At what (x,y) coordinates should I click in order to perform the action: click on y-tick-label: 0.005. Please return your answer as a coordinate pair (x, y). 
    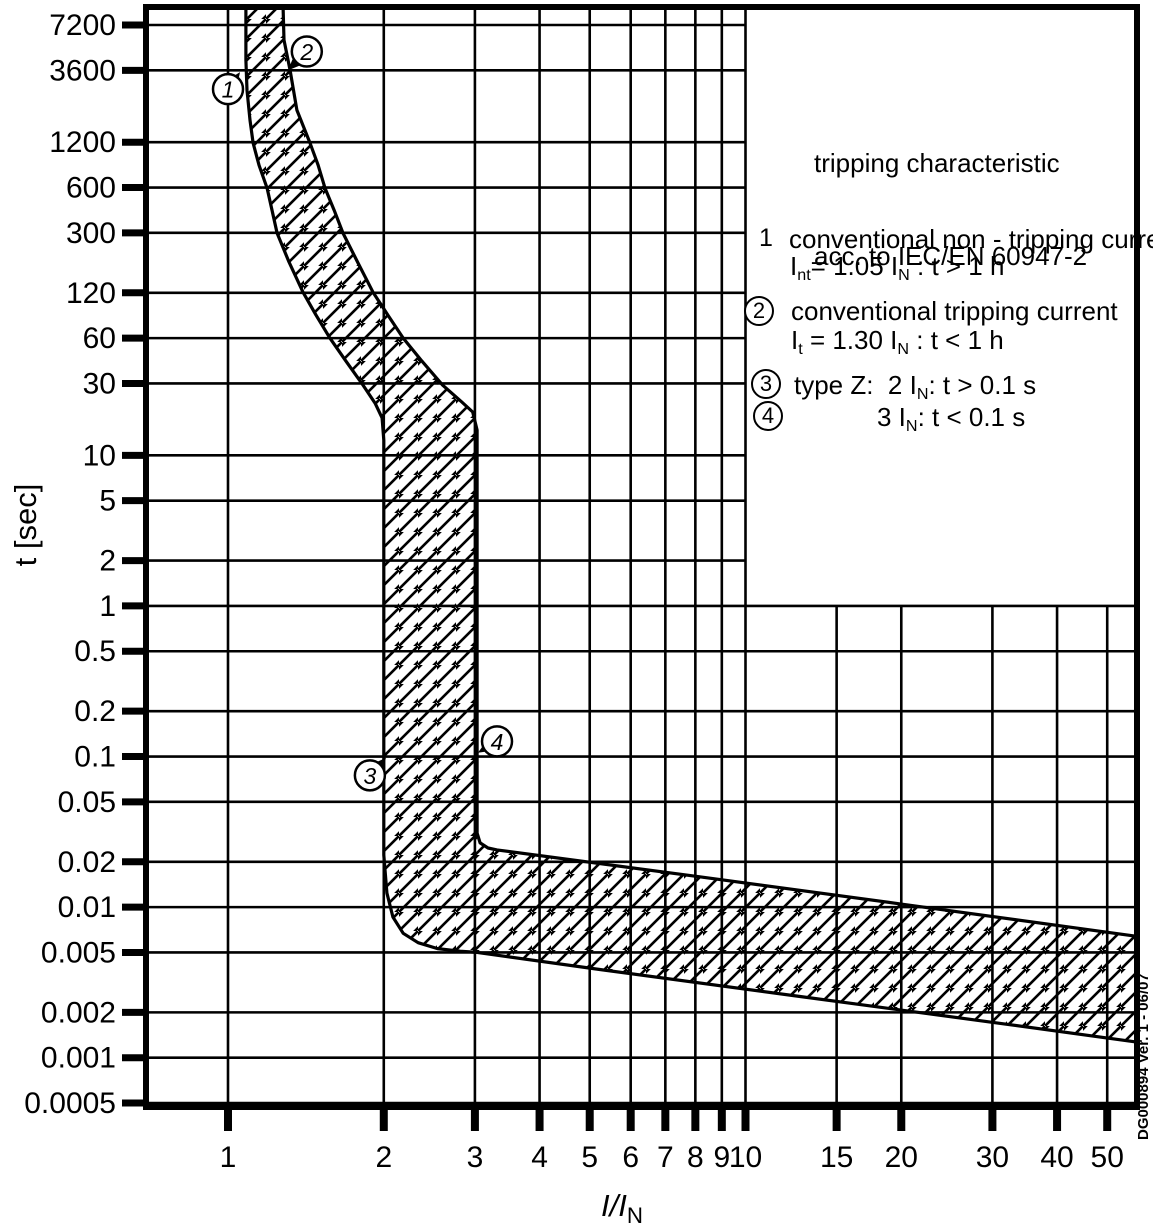
    Looking at the image, I should click on (78, 952).